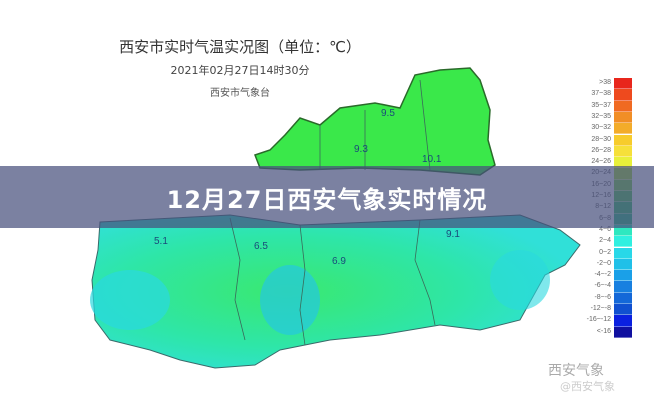 The image size is (654, 400). What do you see at coordinates (453, 234) in the screenshot?
I see `station-value: 9.1` at bounding box center [453, 234].